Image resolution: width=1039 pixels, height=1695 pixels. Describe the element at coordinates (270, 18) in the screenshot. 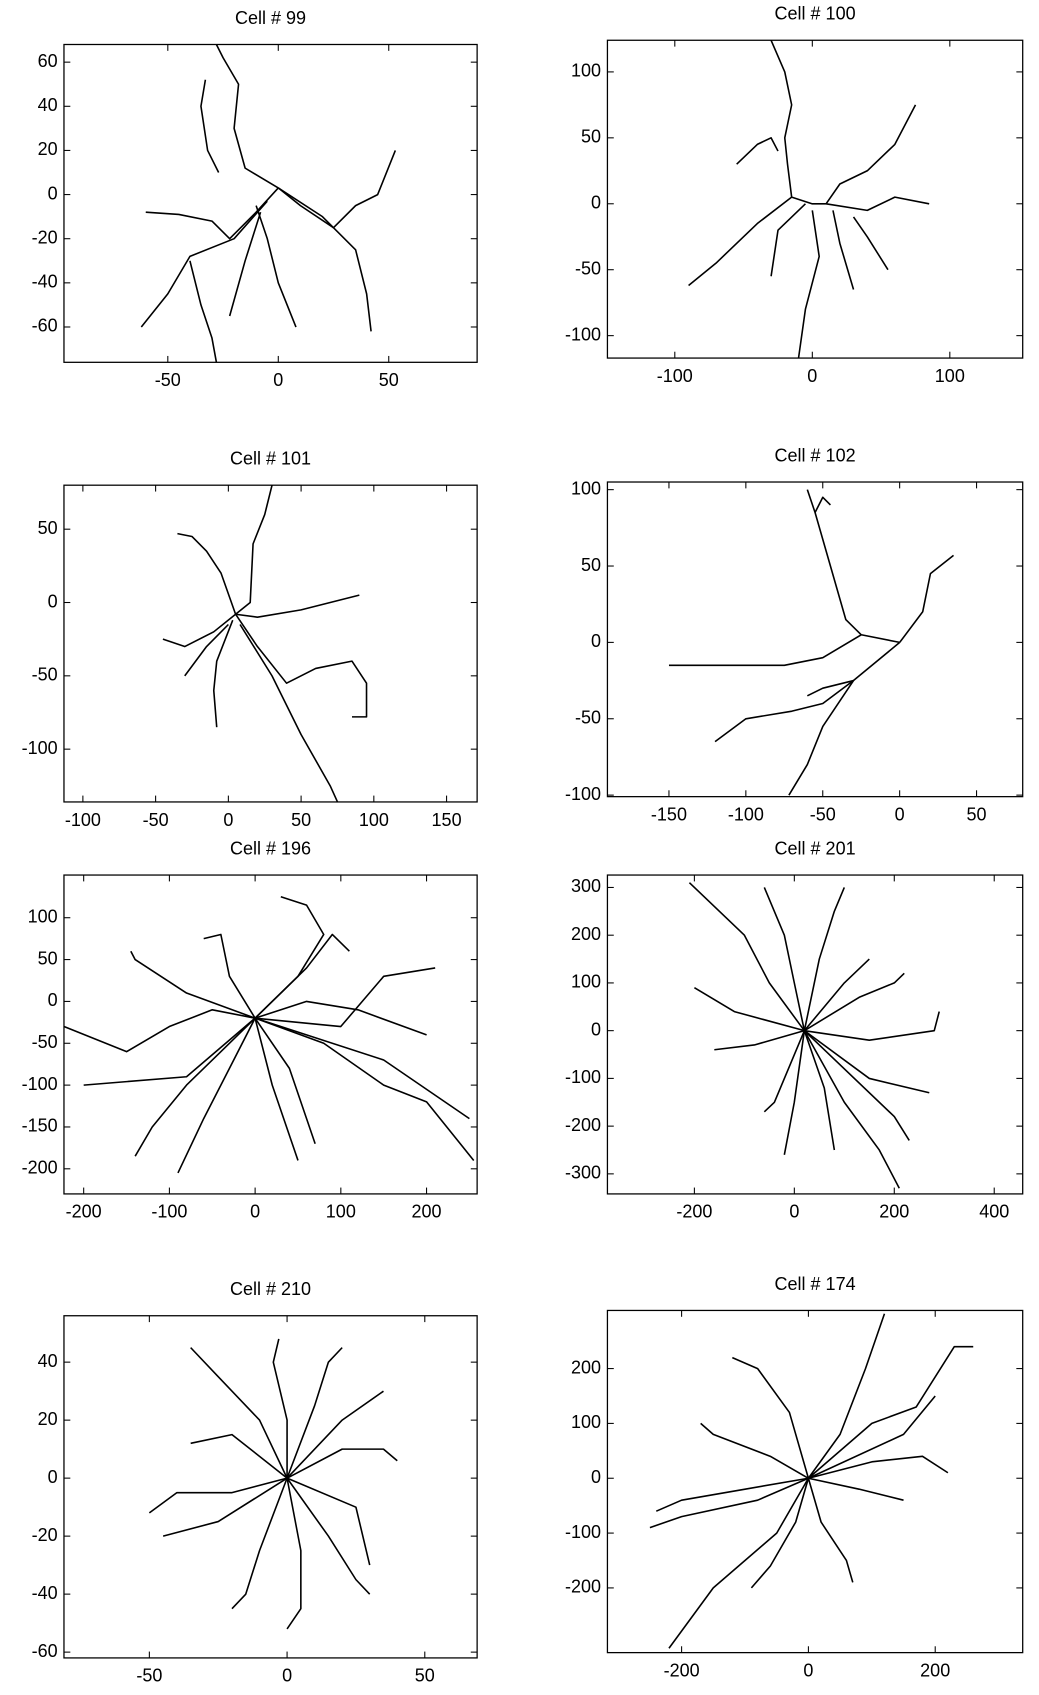

I see `panel-title: Cell # 99` at that location.